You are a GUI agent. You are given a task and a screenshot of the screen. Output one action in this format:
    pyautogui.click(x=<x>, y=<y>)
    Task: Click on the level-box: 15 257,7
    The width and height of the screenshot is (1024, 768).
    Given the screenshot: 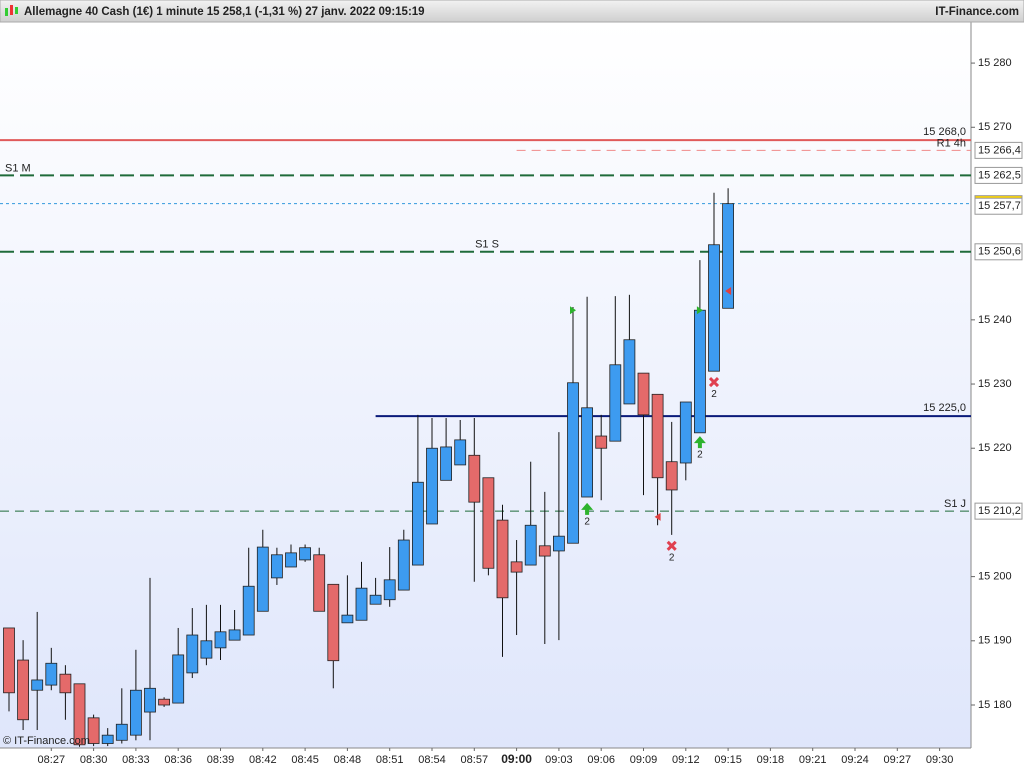 What is the action you would take?
    pyautogui.click(x=998, y=206)
    